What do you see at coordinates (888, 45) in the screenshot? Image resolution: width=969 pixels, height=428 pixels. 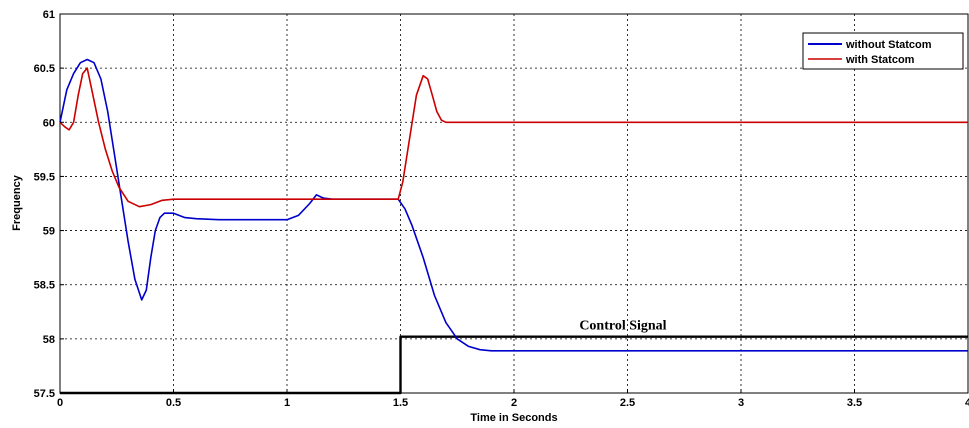 I see `legend-label-without-statcom: without Statcom` at bounding box center [888, 45].